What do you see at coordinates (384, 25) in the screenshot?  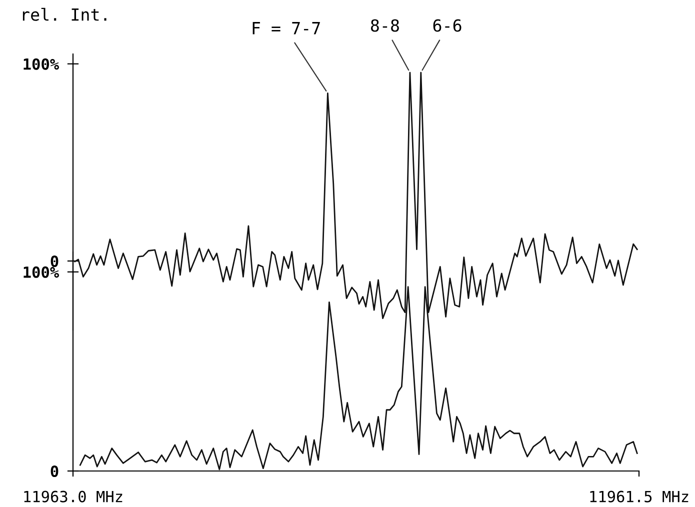 I see `annotation: 8-8` at bounding box center [384, 25].